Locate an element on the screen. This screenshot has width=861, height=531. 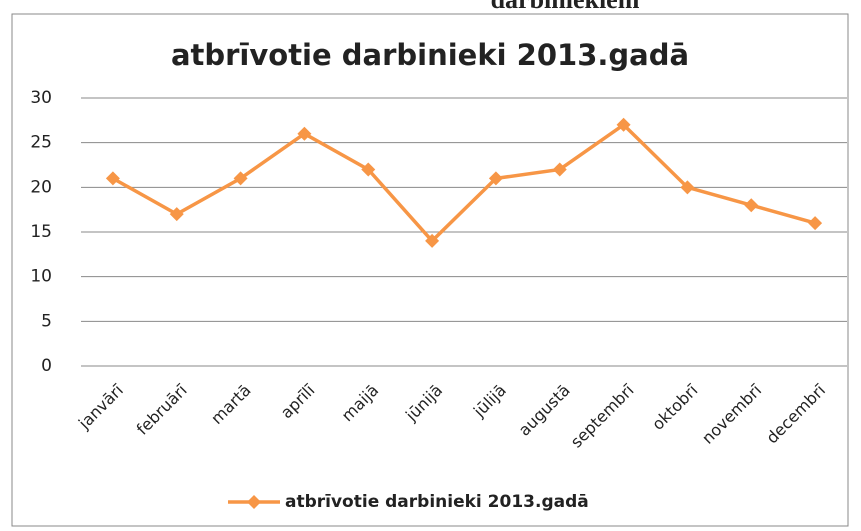
y-tick-label: 10 is located at coordinates (41, 277).